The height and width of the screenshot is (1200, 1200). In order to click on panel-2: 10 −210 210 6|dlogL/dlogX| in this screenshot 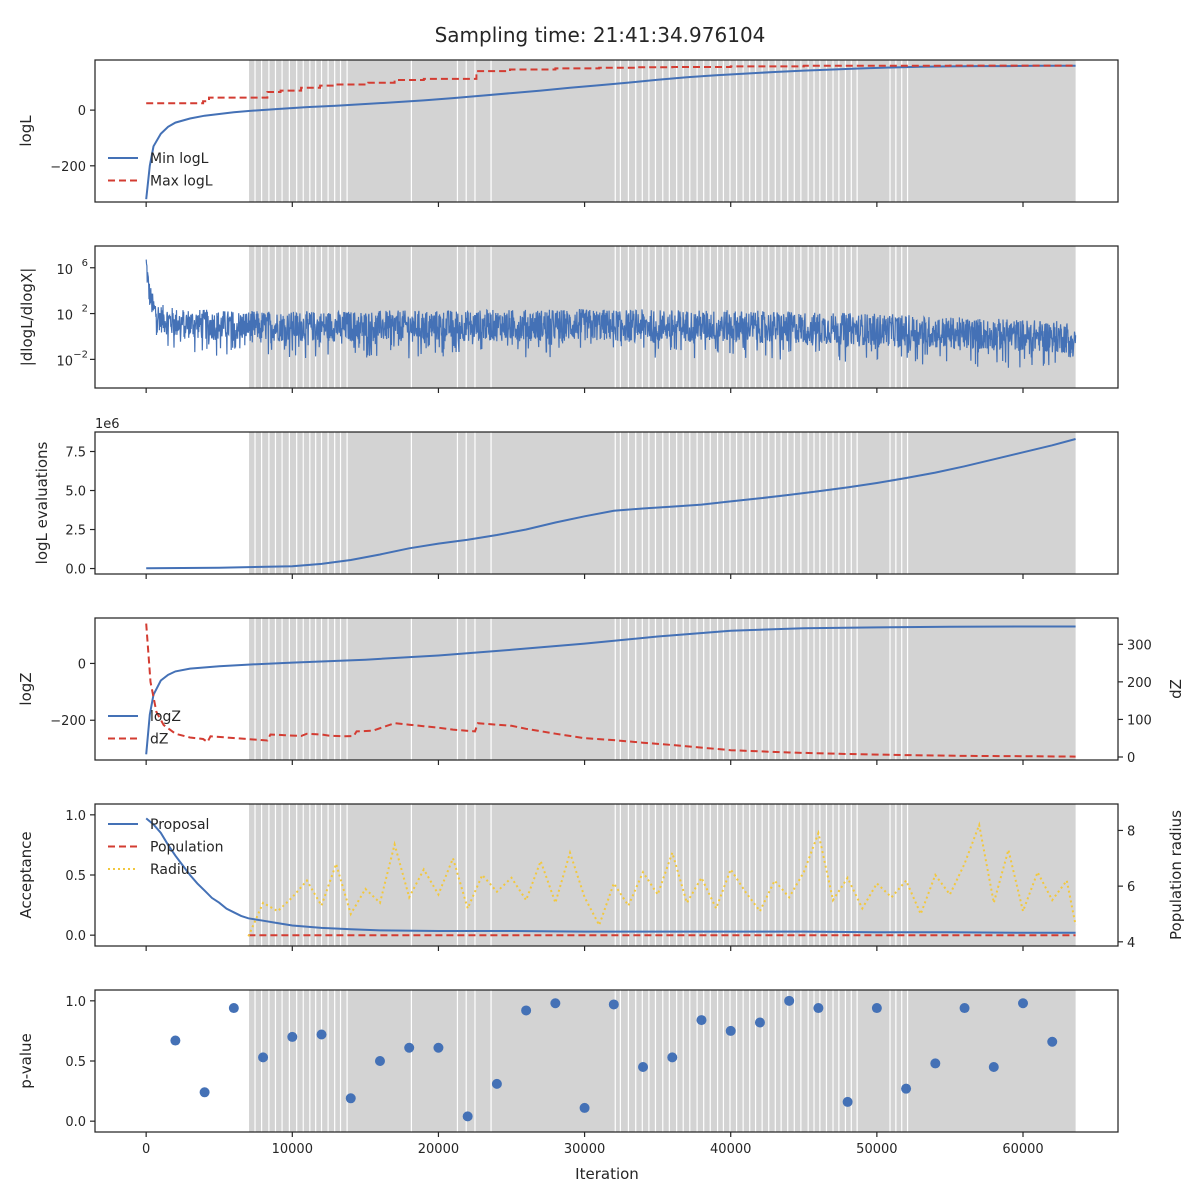, I will do `click(568, 319)`.